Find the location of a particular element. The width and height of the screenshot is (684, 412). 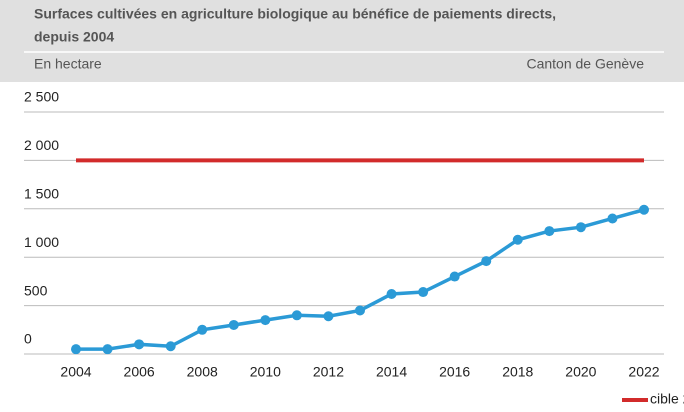

y-tick-label: 2 500 is located at coordinates (41, 97).